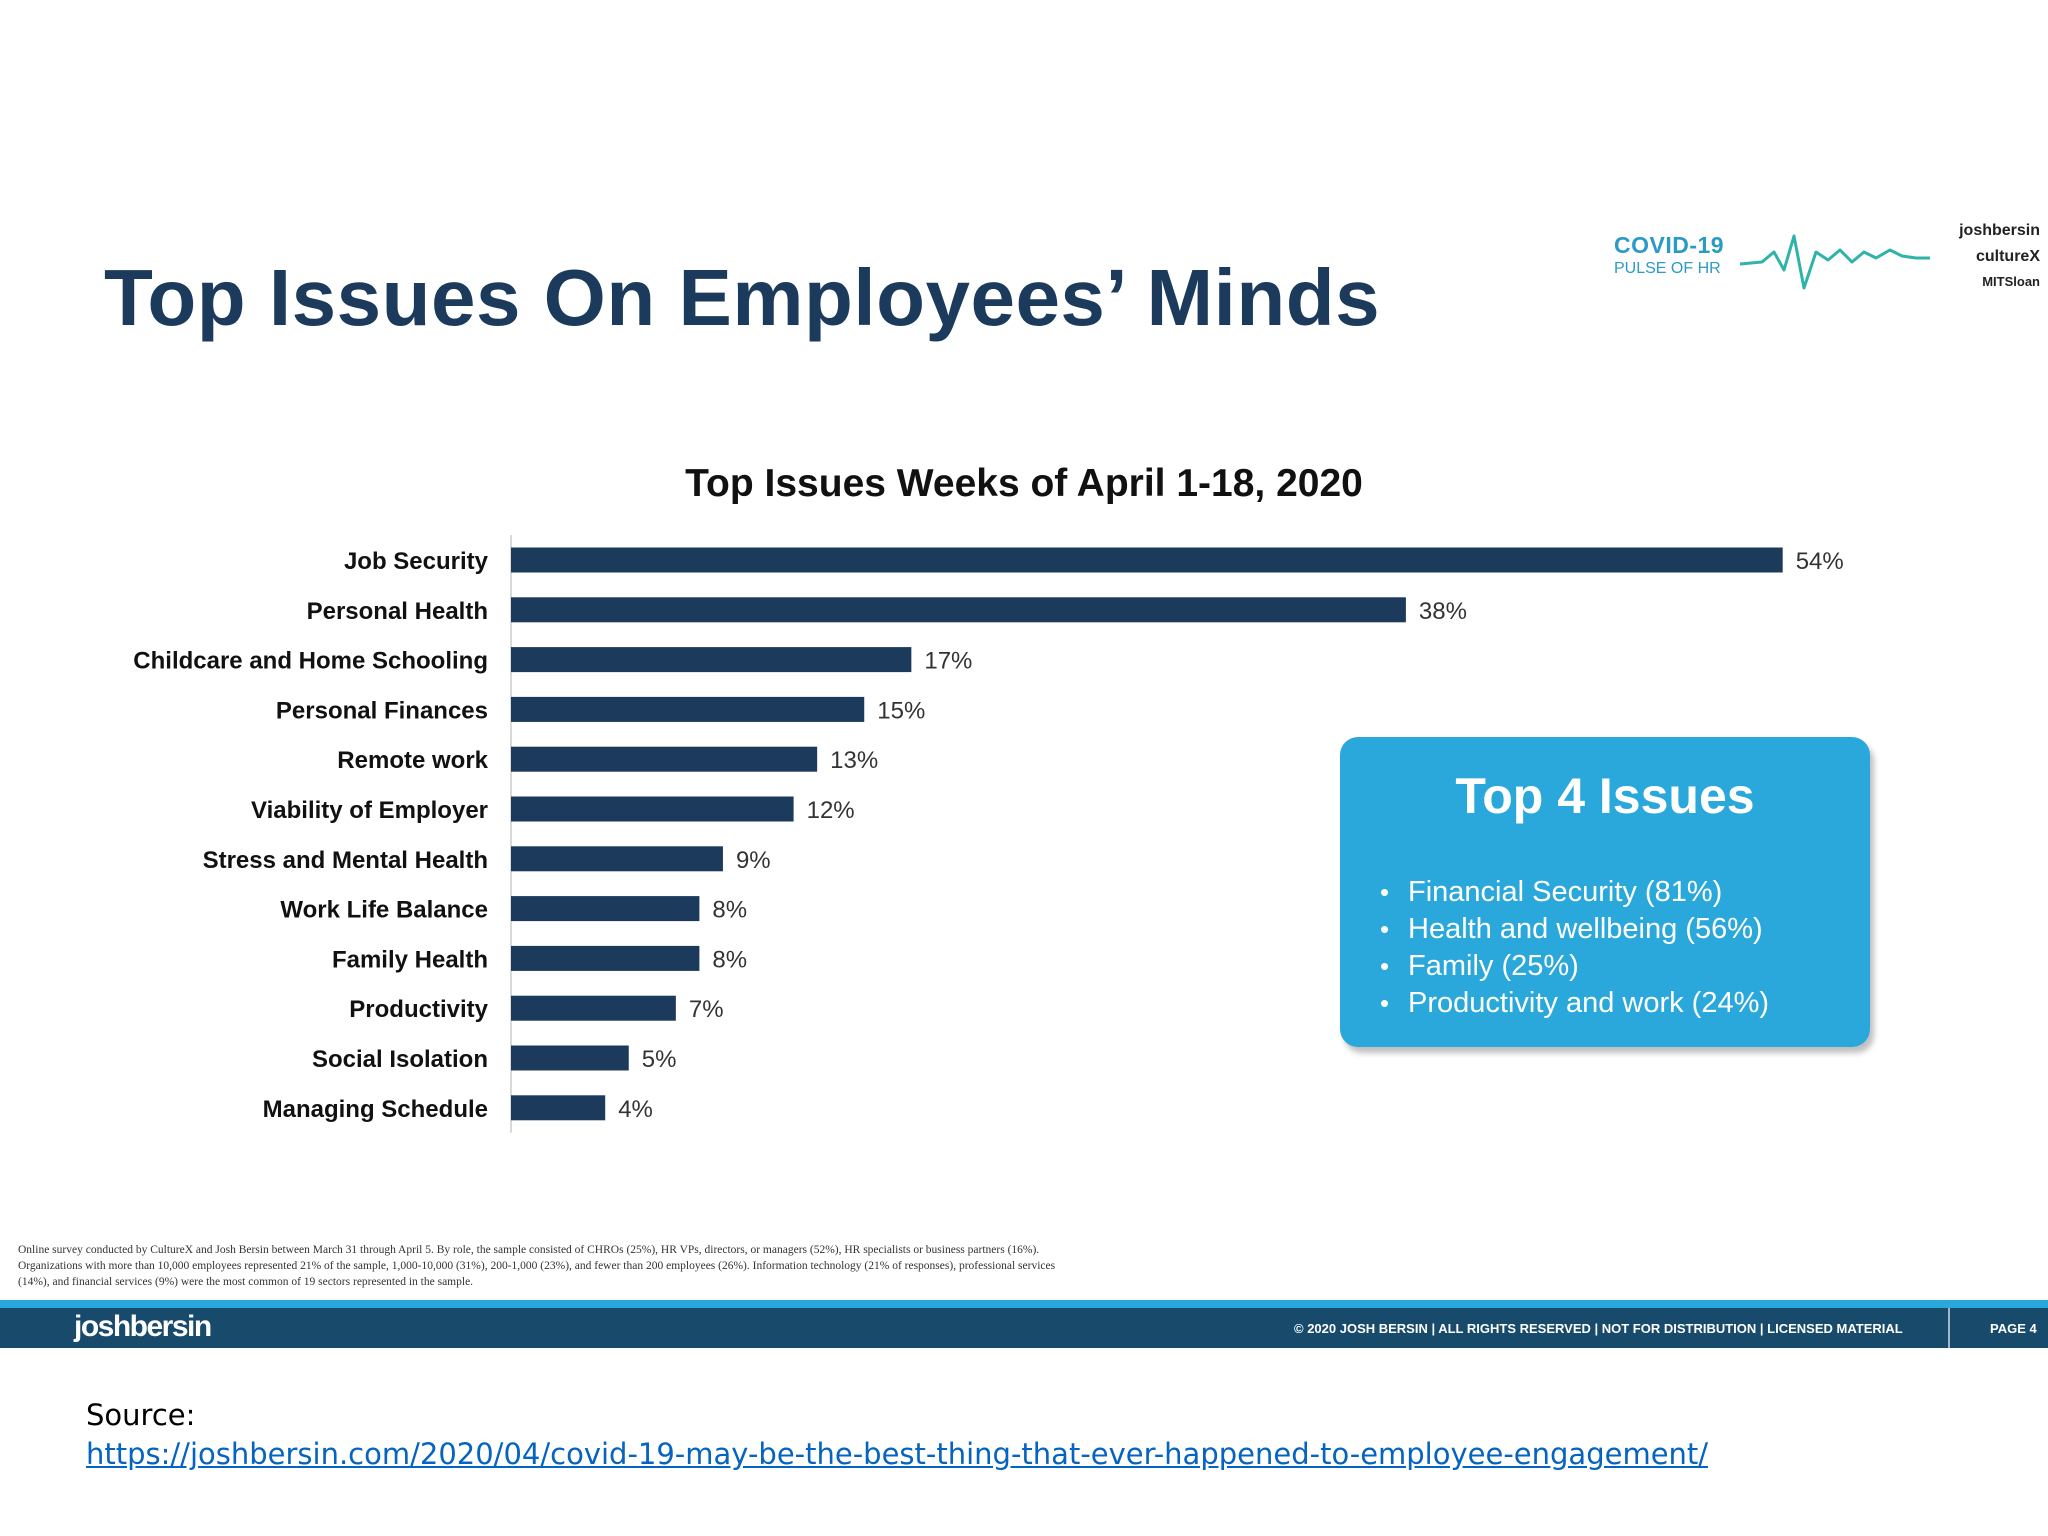 Image resolution: width=2048 pixels, height=1536 pixels. Describe the element at coordinates (1574, 929) in the screenshot. I see `callout-item: Health and wellbeing (56%)` at that location.